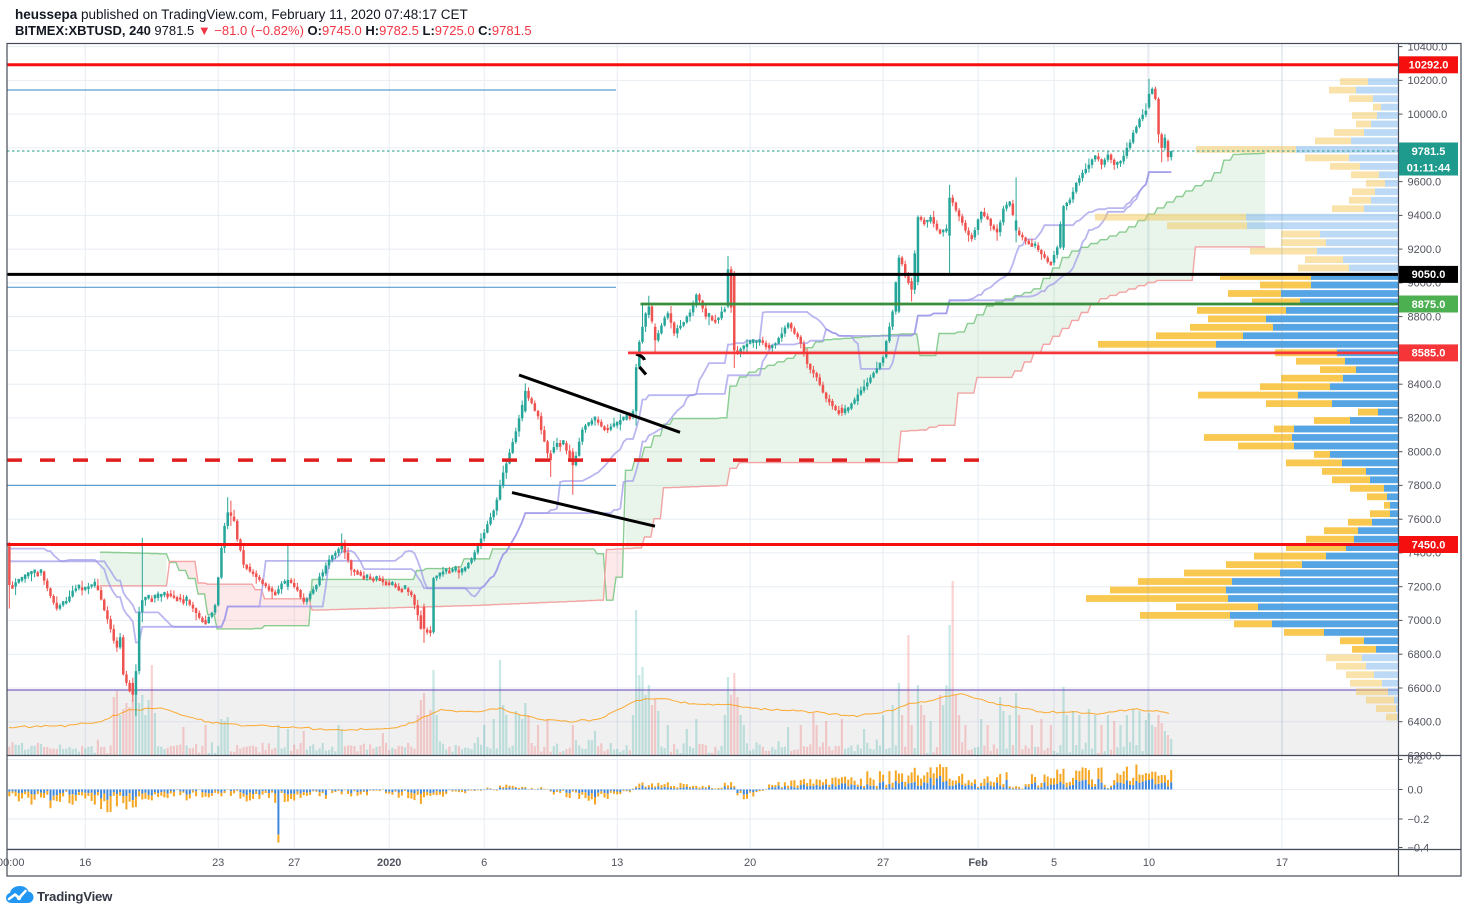  Describe the element at coordinates (484, 863) in the screenshot. I see `svg-text: 6` at that location.